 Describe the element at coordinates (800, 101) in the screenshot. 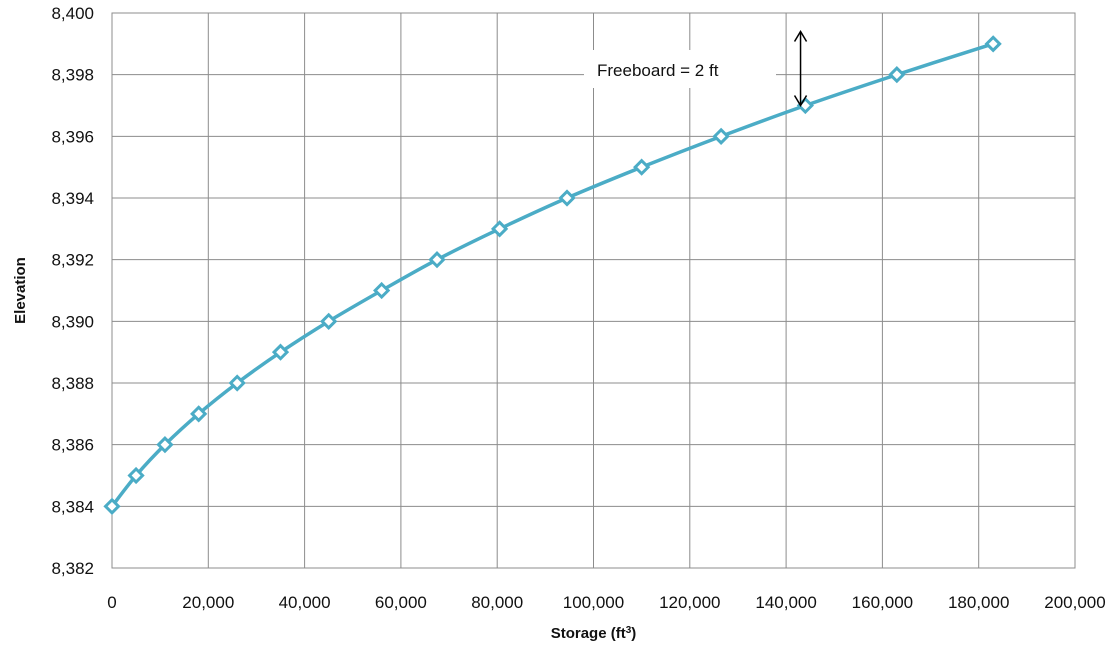

I see `arrowhead-down-icon` at that location.